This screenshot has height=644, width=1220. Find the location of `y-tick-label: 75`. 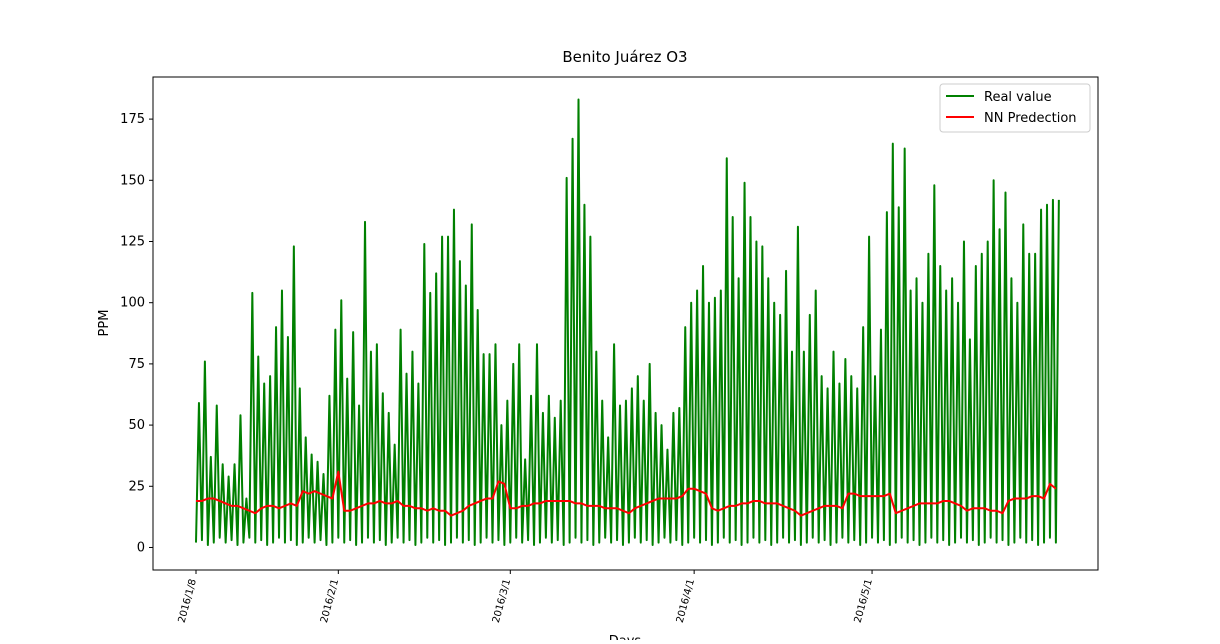

y-tick-label: 75 is located at coordinates (136, 364).